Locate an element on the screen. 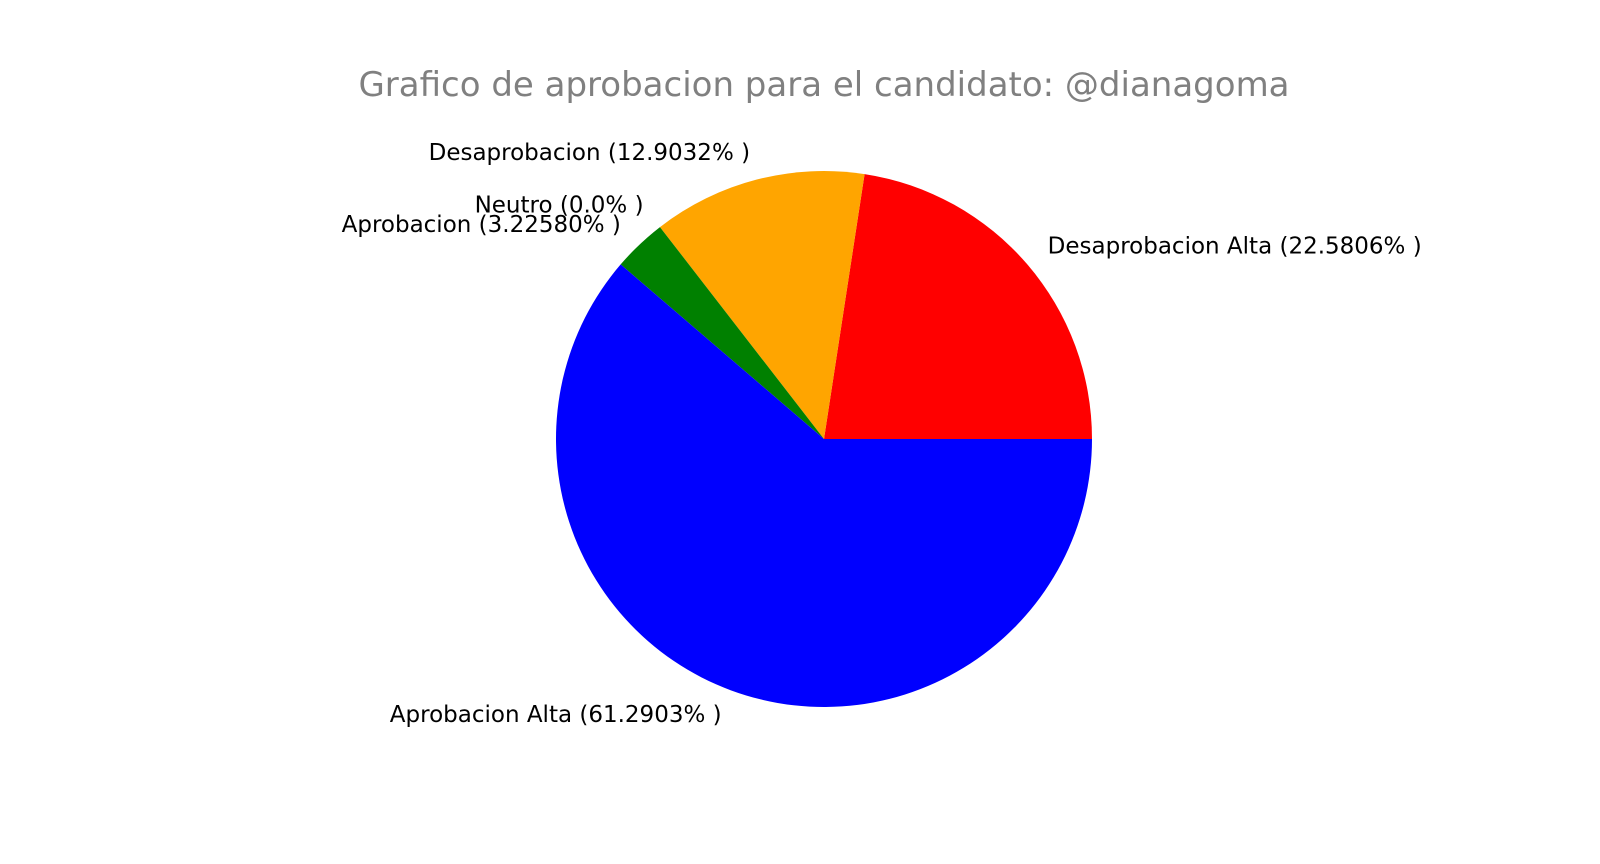 Image resolution: width=1600 pixels, height=864 pixels. slice-label-desaprobacion-alta: Desaprobacion Alta (22.5806% ) is located at coordinates (1235, 246).